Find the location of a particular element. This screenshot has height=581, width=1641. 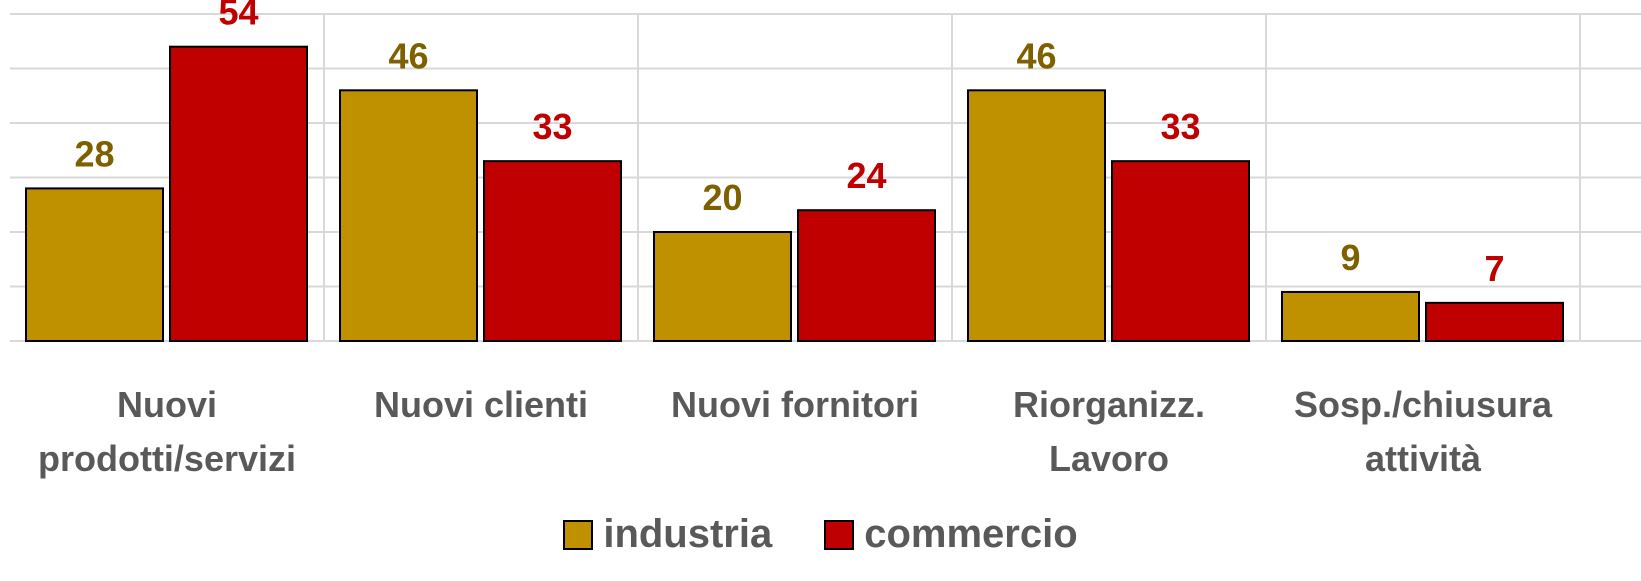

legend-label: commercio is located at coordinates (971, 534).